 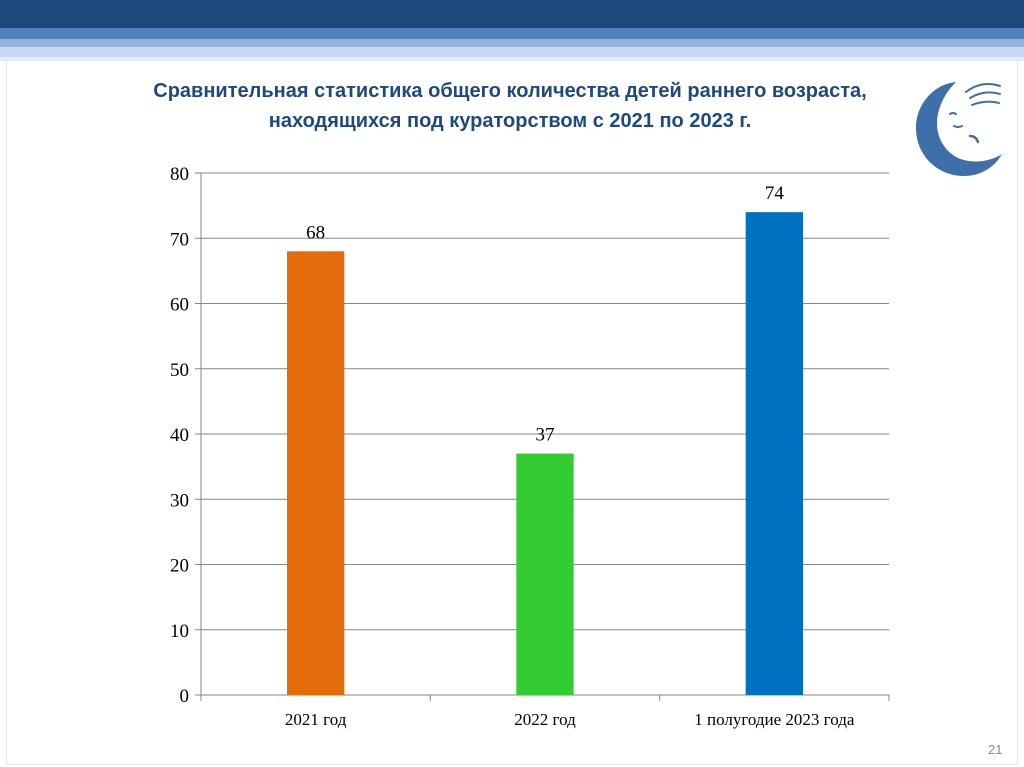 I want to click on header-band-dark, so click(x=512, y=14).